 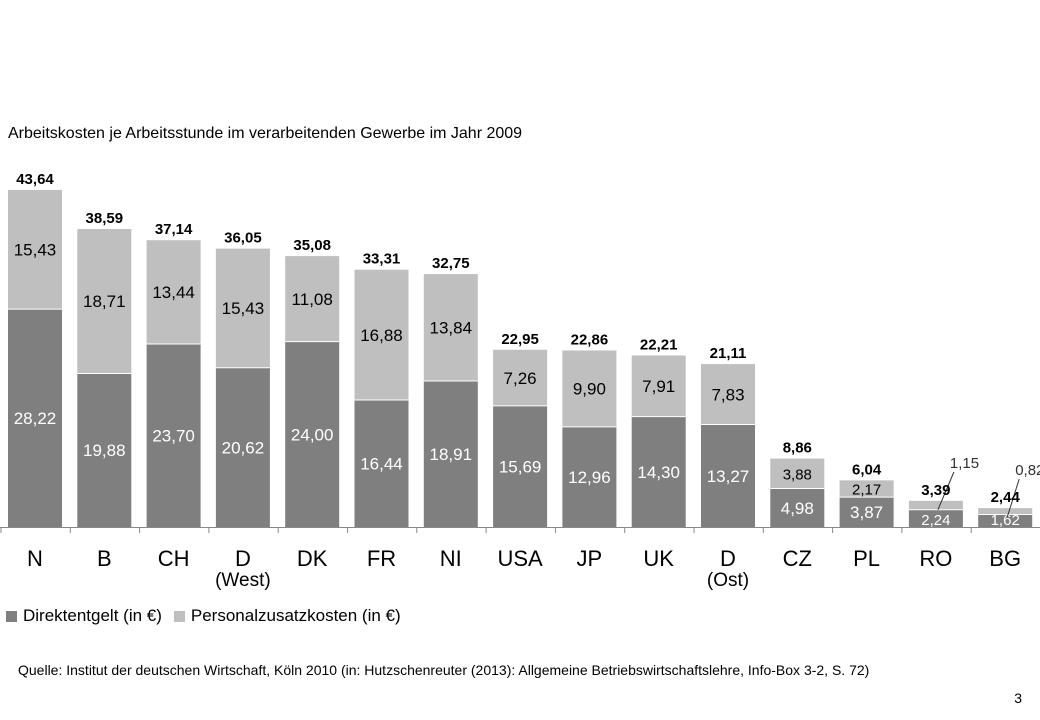 What do you see at coordinates (590, 339) in the screenshot?
I see `data-label-total: 22,86` at bounding box center [590, 339].